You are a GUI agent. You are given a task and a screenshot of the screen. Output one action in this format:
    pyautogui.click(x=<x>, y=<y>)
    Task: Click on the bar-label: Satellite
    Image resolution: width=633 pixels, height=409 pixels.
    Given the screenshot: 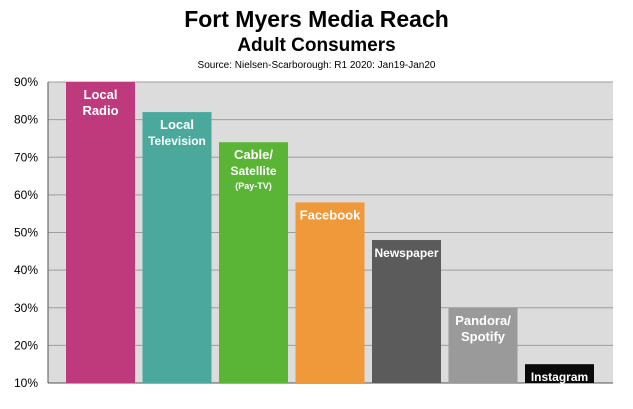 What is the action you would take?
    pyautogui.click(x=253, y=171)
    